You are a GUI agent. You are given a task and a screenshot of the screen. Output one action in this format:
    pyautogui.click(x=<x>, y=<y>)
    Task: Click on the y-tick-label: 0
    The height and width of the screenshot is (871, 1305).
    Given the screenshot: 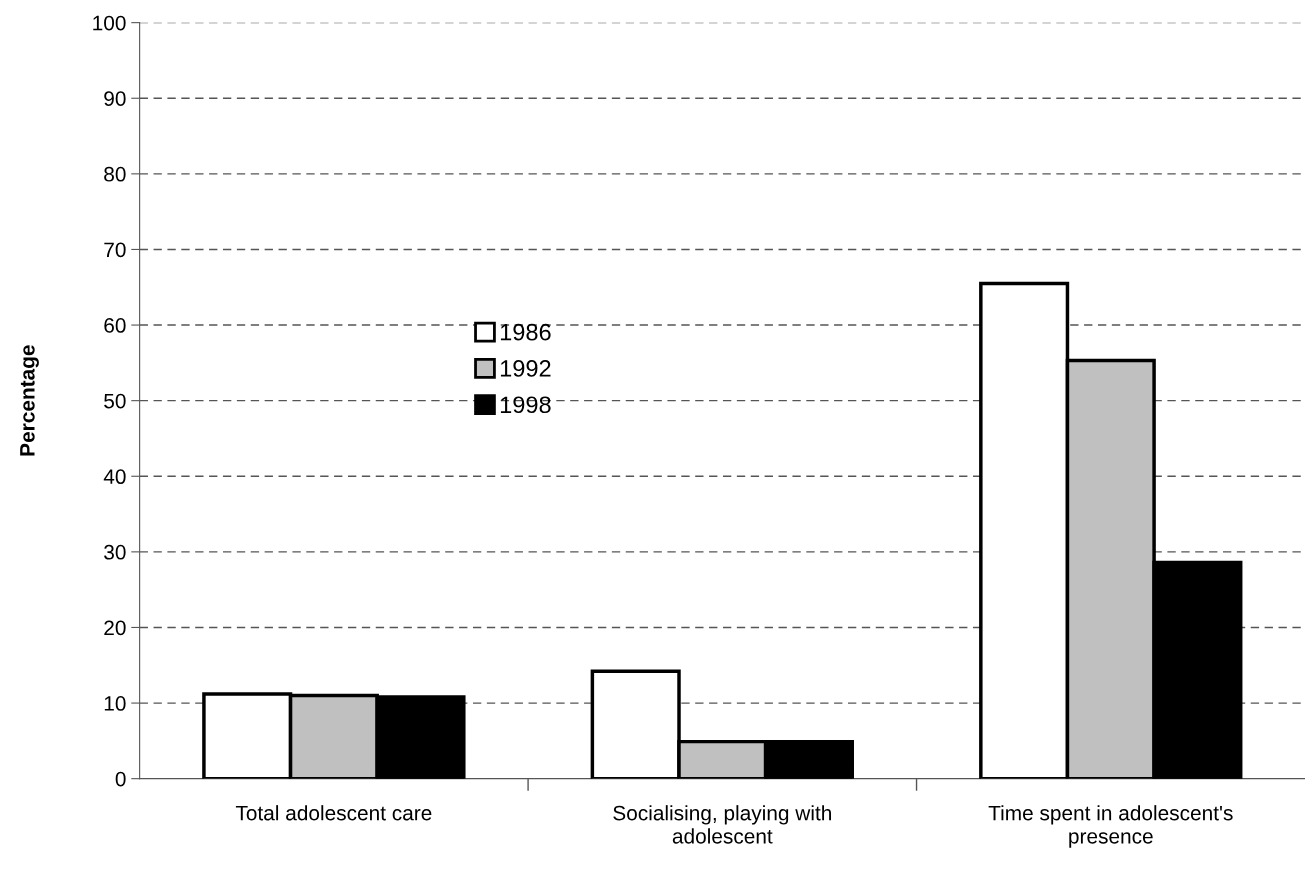 What is the action you would take?
    pyautogui.click(x=120, y=779)
    